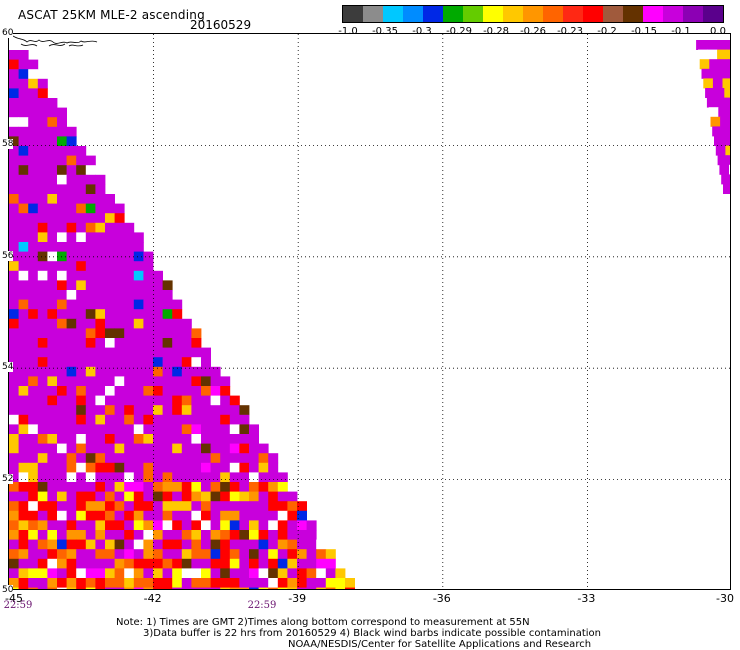 The height and width of the screenshot is (650, 740). What do you see at coordinates (586, 598) in the screenshot?
I see `longitude-label: -33` at bounding box center [586, 598].